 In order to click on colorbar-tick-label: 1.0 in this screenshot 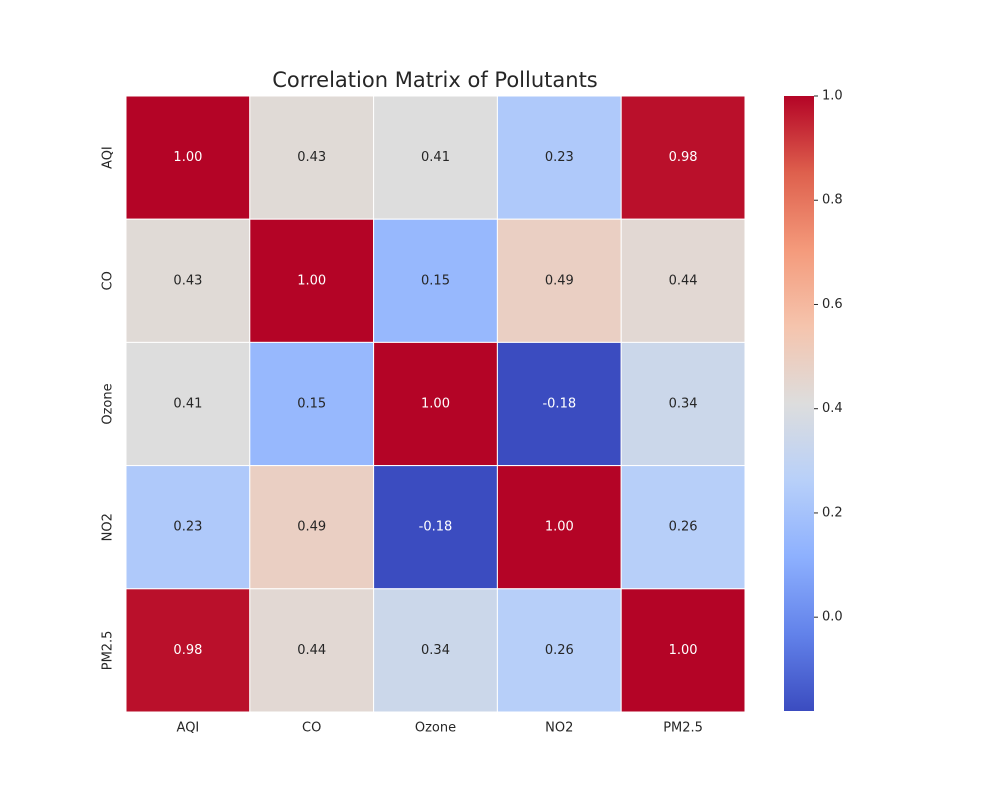, I will do `click(832, 96)`.